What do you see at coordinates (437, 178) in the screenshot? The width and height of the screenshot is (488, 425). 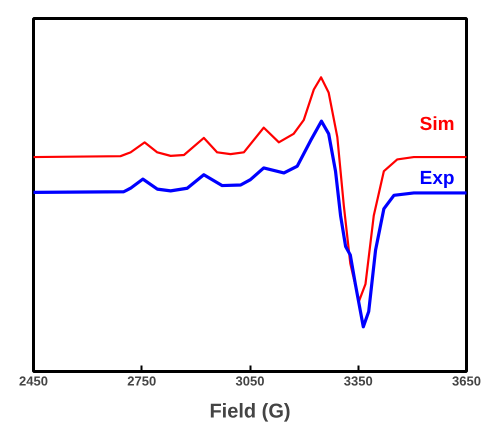 I see `series-label: Exp` at bounding box center [437, 178].